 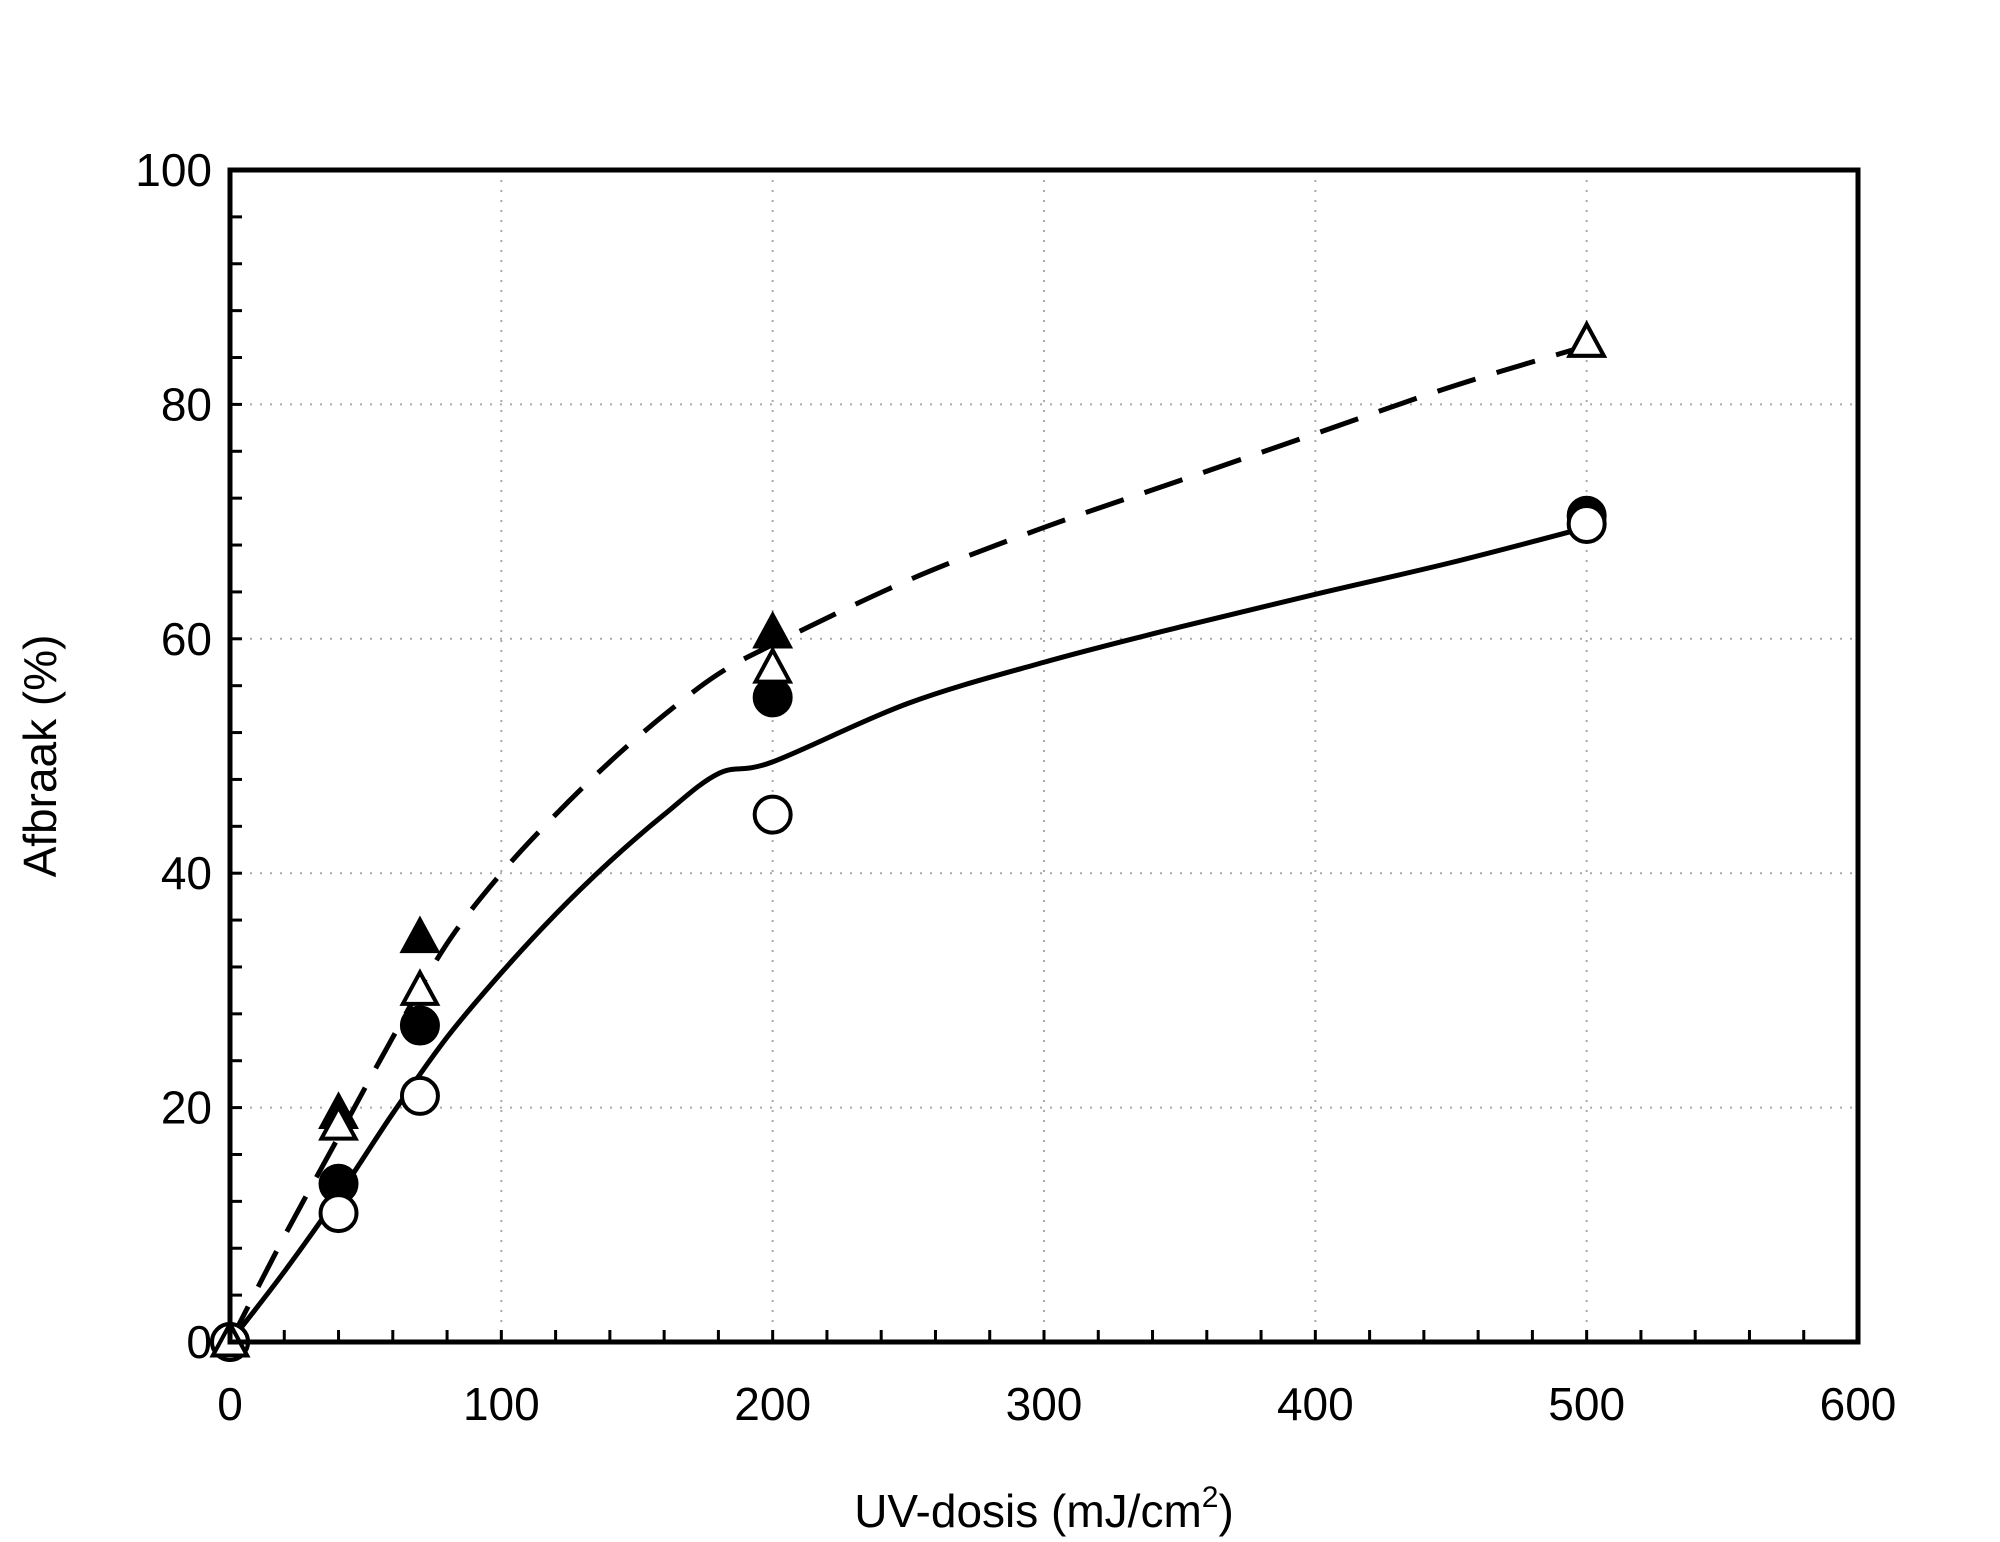 What do you see at coordinates (1044, 1404) in the screenshot?
I see `x-tick-label: 300` at bounding box center [1044, 1404].